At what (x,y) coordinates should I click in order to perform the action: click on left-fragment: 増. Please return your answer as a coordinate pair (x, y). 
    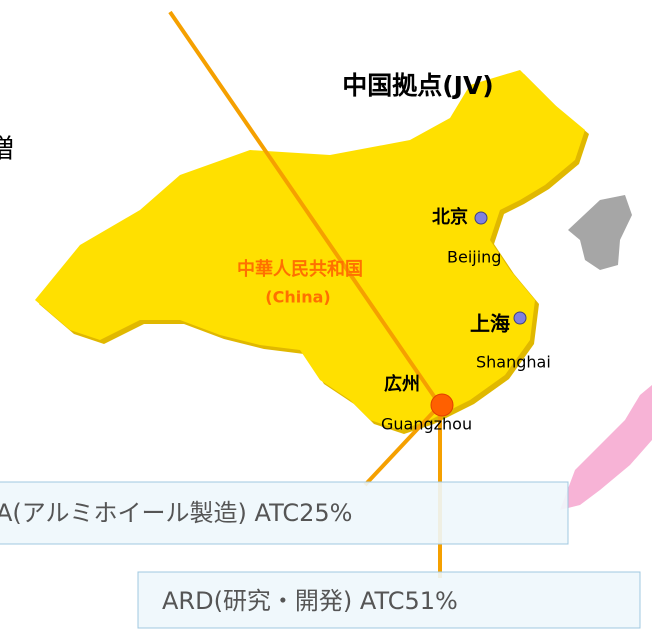
    Looking at the image, I should click on (7, 150).